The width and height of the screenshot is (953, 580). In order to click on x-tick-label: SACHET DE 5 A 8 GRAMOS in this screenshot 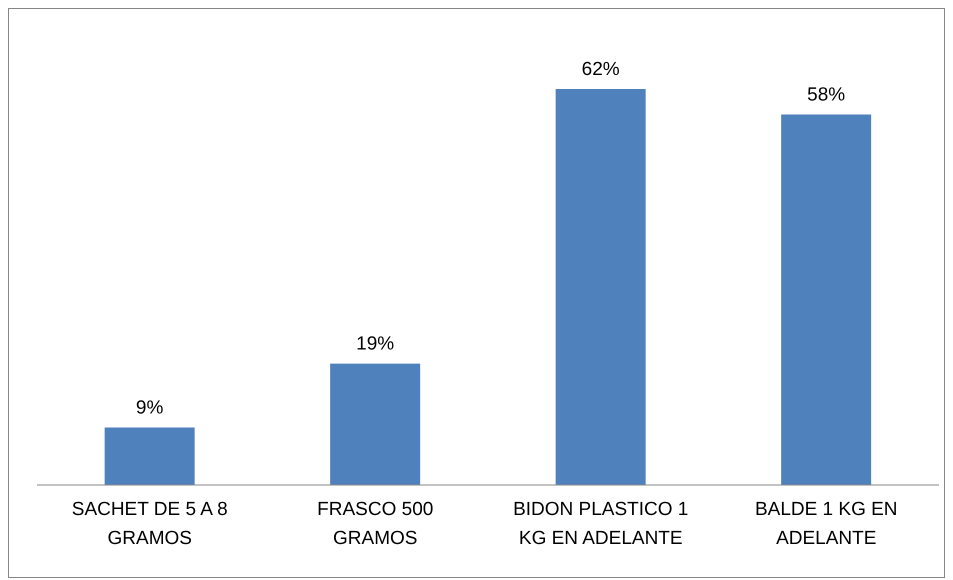, I will do `click(150, 524)`.